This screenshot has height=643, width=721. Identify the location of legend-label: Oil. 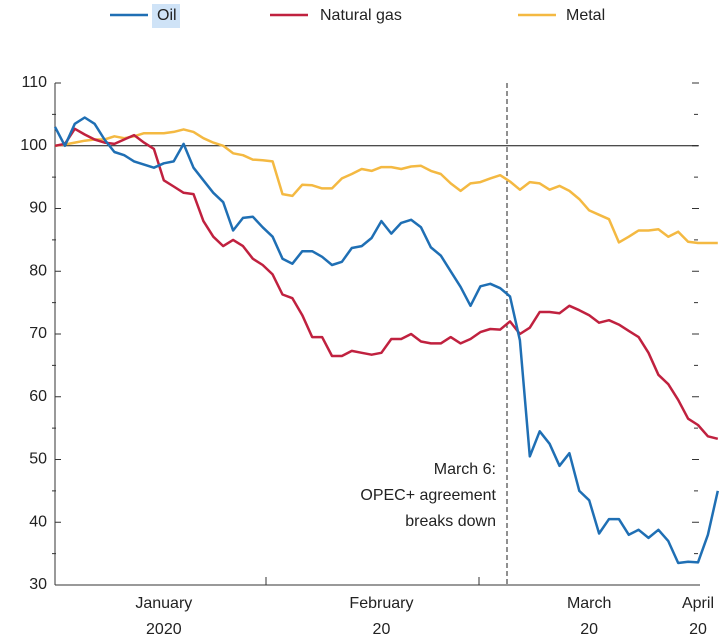
(167, 15).